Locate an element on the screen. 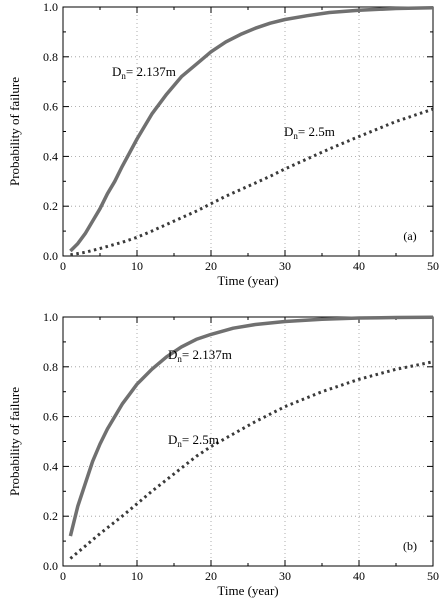 The height and width of the screenshot is (615, 439). panel-label: (a) is located at coordinates (409, 236).